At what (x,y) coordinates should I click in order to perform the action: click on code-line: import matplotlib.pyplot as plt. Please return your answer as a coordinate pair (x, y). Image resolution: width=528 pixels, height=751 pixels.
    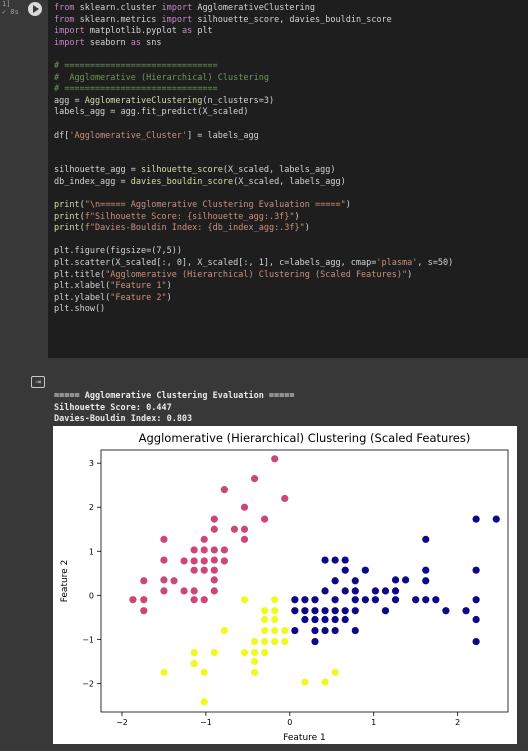
    Looking at the image, I should click on (133, 31).